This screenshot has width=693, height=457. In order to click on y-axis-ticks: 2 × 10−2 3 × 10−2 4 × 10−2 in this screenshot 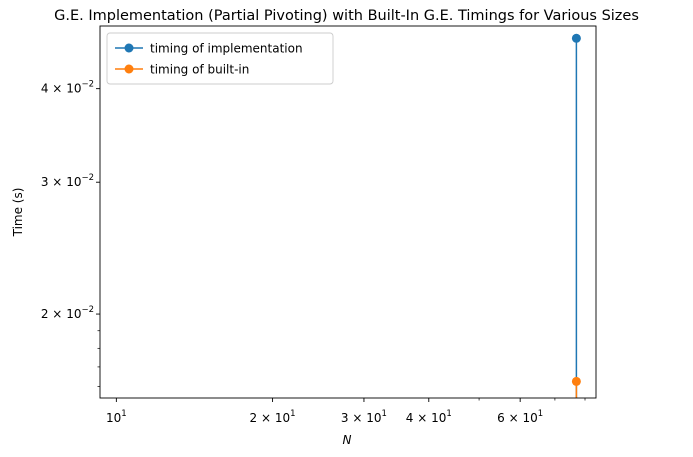, I will do `click(70, 233)`.